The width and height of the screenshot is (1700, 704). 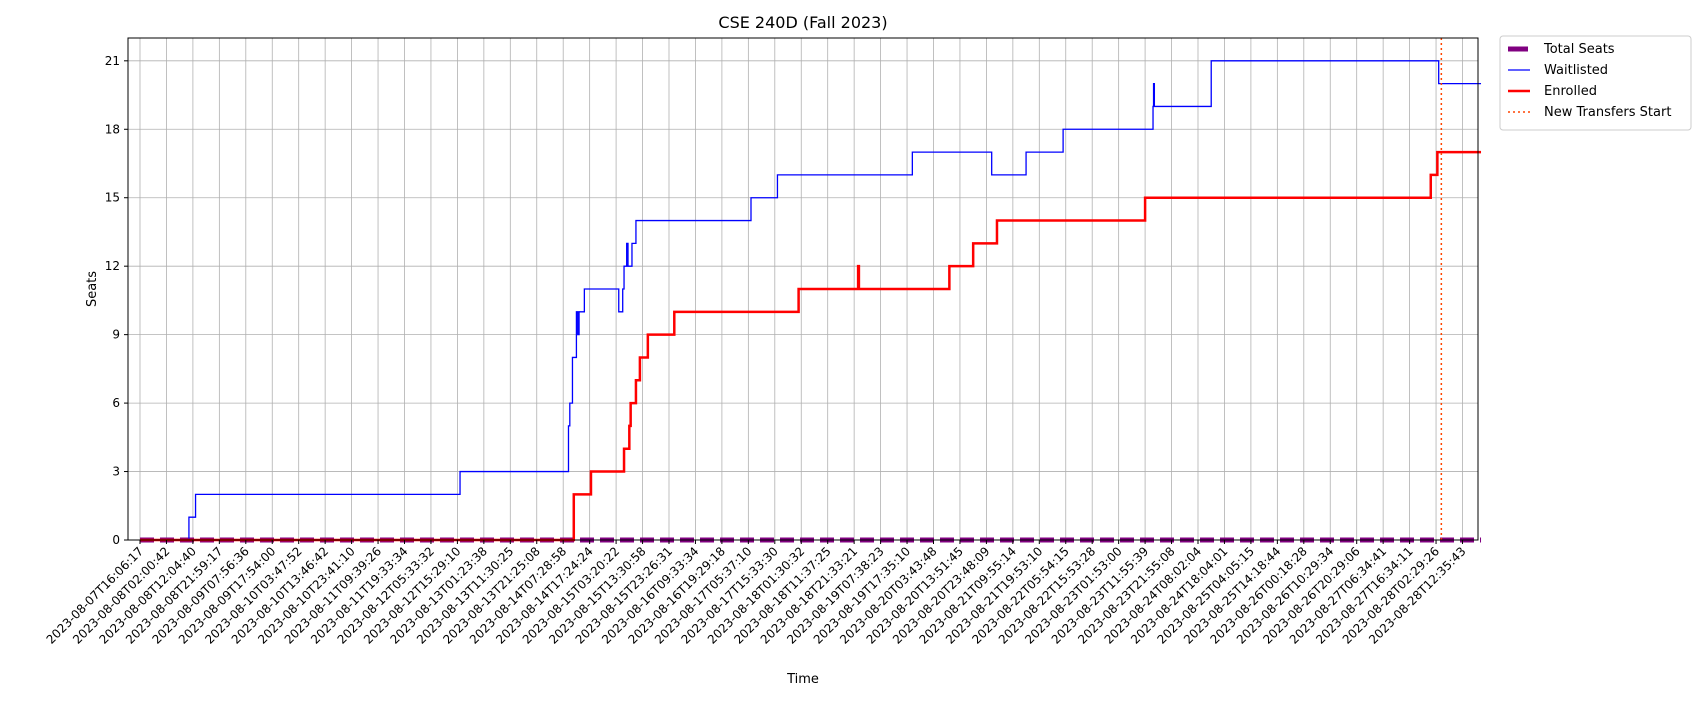 I want to click on y-axis-label: Seats, so click(x=92, y=289).